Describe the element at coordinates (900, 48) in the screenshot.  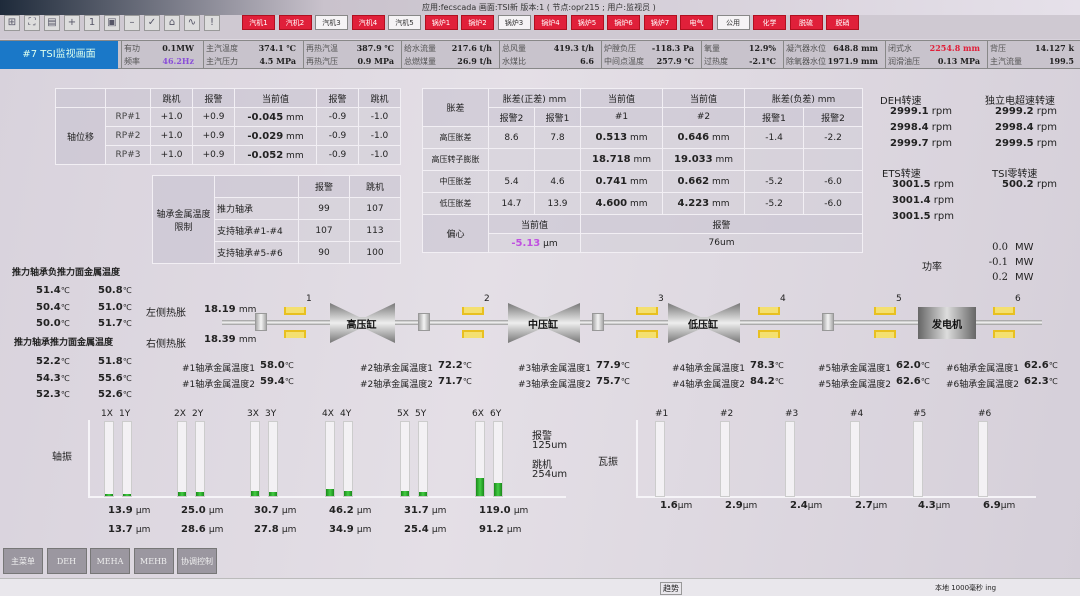
I see `info-label: 闭式水` at that location.